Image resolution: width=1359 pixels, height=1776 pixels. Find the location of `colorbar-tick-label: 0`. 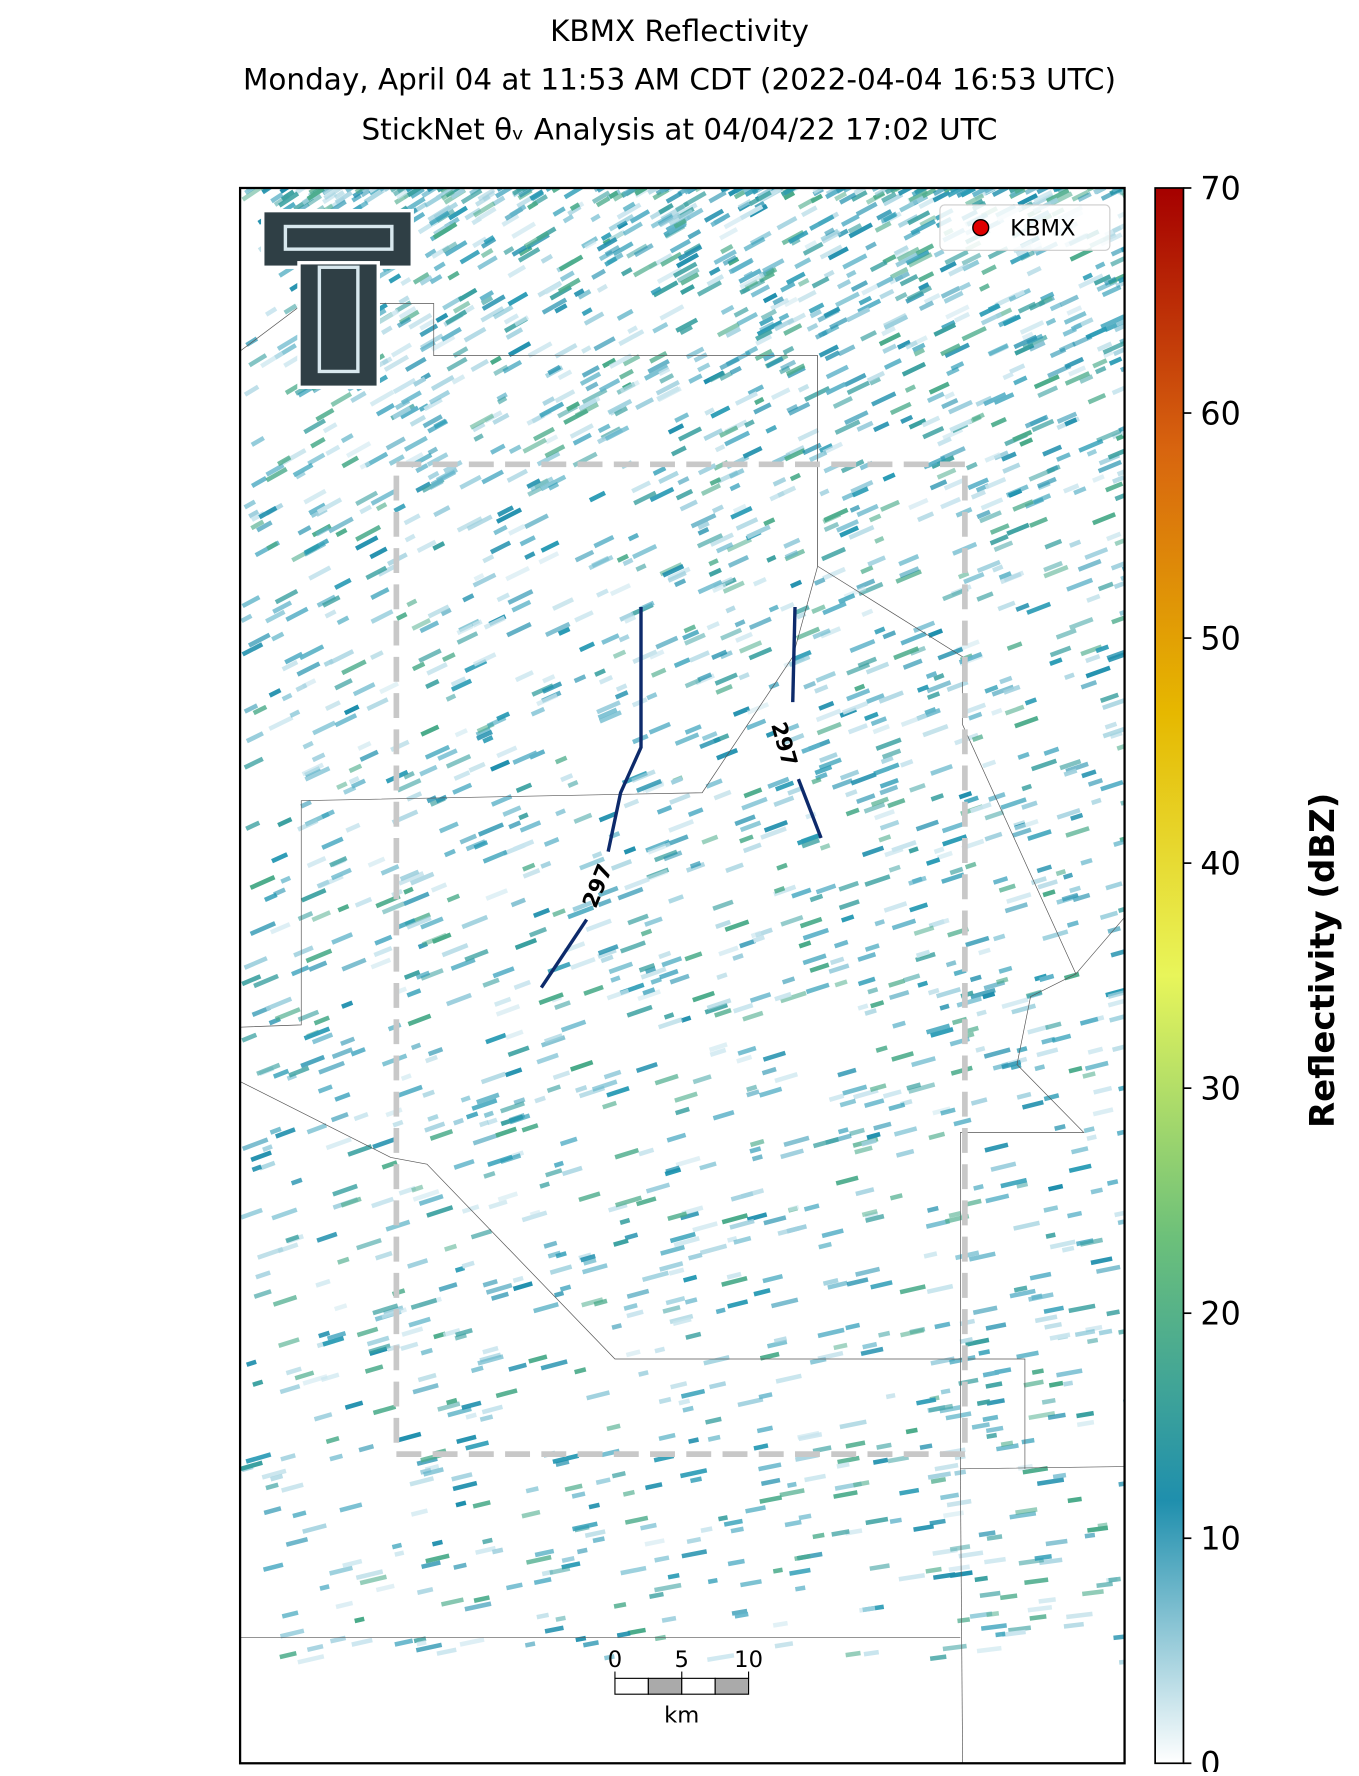

colorbar-tick-label: 0 is located at coordinates (1210, 1759).